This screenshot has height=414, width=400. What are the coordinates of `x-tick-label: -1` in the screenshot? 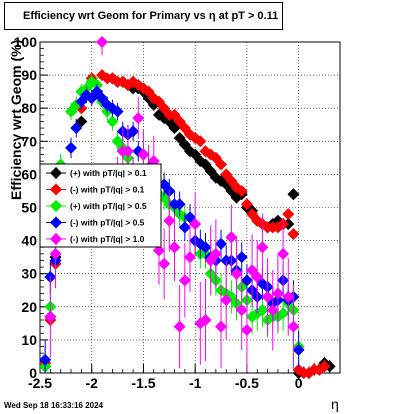 It's located at (195, 383).